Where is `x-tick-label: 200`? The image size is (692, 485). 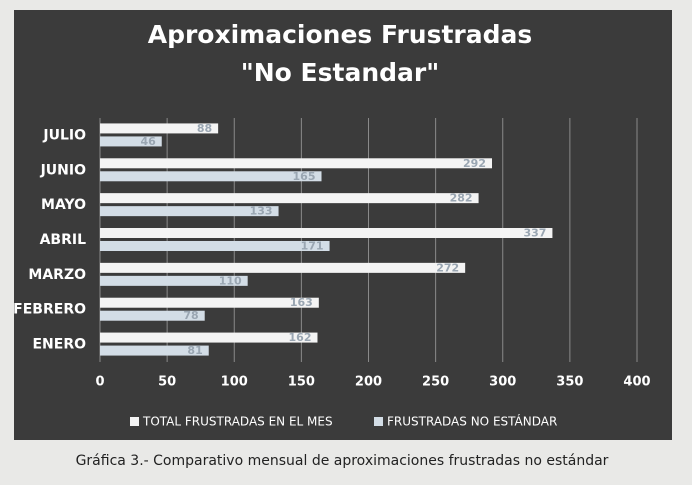
x-tick-label: 200 is located at coordinates (368, 382).